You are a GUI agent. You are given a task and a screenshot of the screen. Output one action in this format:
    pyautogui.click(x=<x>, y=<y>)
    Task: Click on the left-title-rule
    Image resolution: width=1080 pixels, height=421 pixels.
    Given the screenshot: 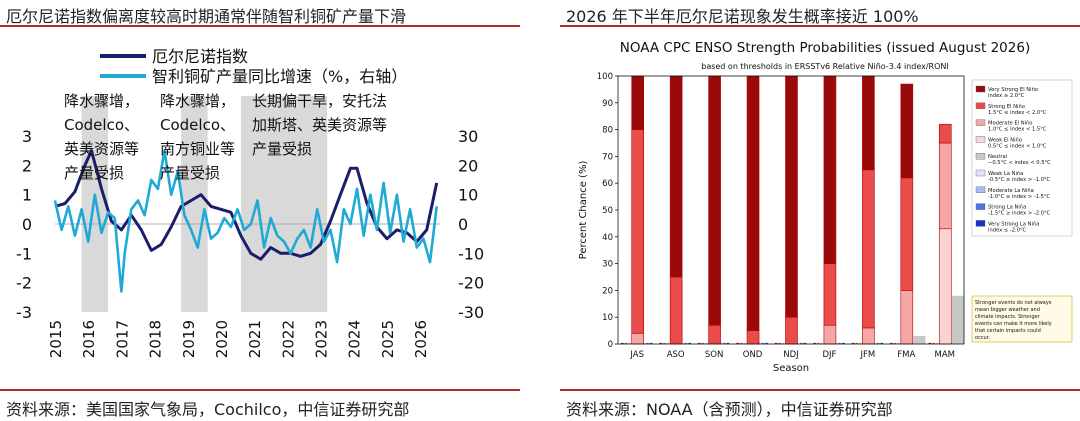 What is the action you would take?
    pyautogui.click(x=260, y=26)
    